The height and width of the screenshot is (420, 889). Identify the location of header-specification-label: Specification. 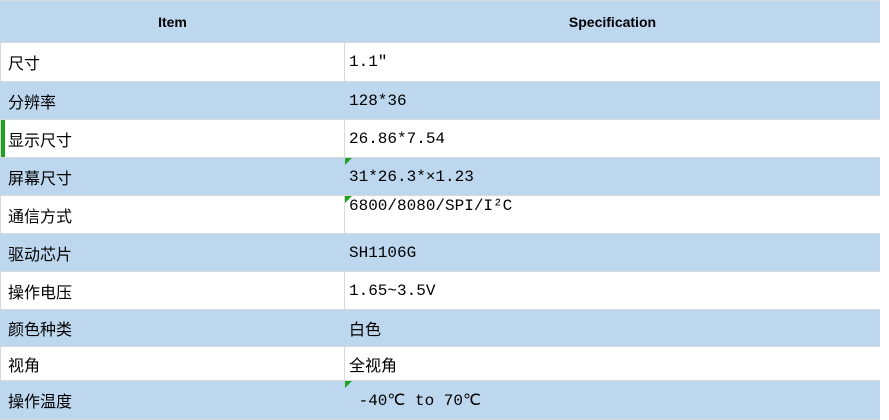
(612, 21).